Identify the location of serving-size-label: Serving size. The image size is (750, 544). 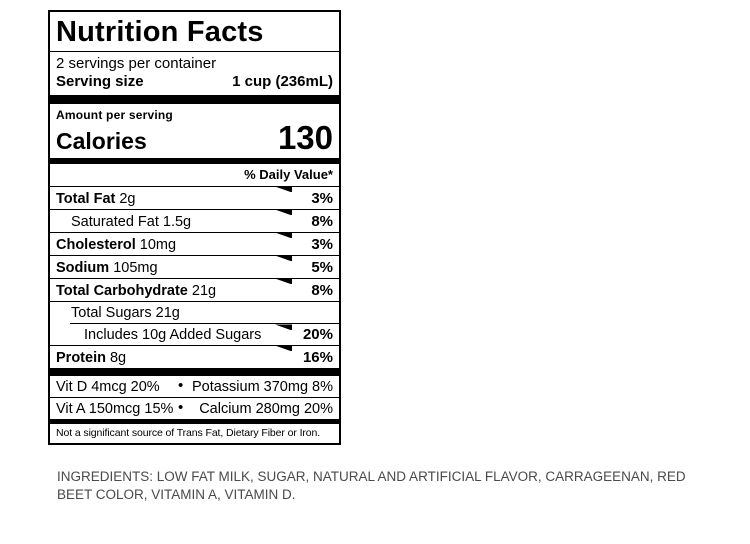
(100, 82).